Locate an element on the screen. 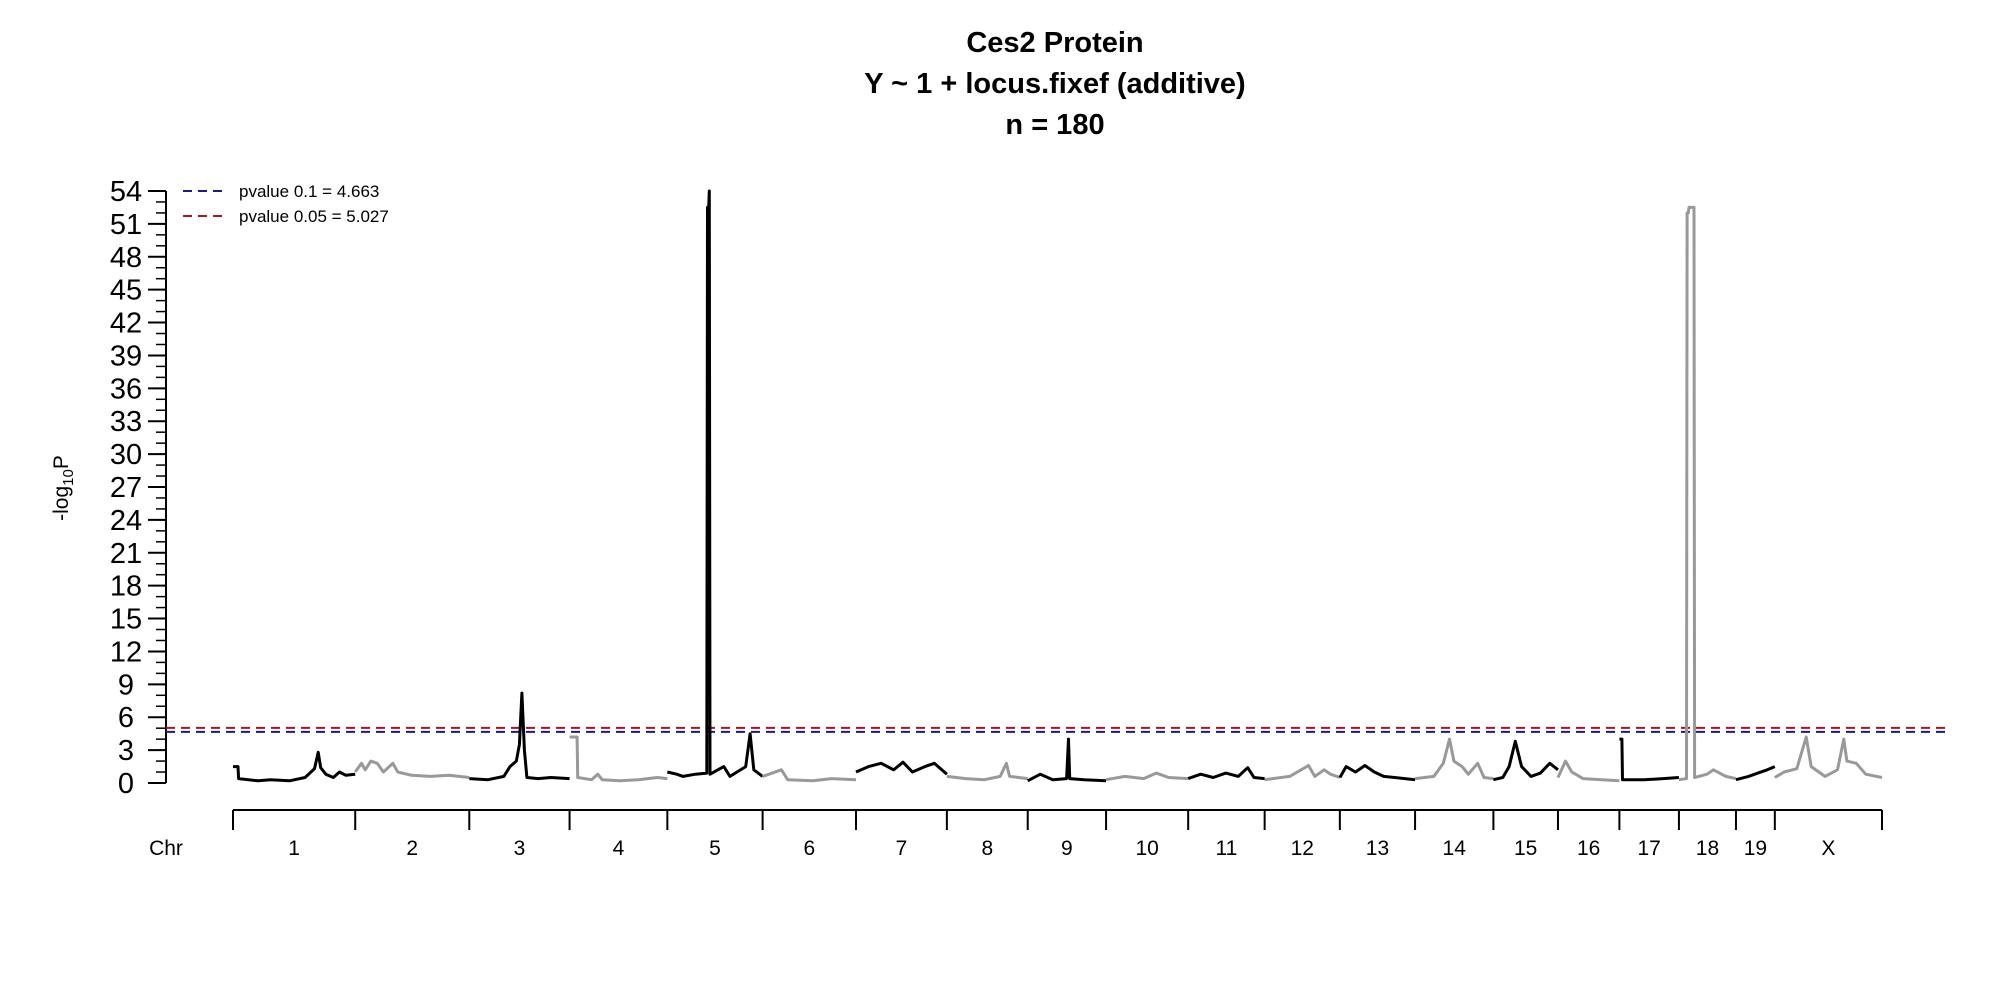 This screenshot has height=1000, width=2000. legend-label: pvalue 0.1 = 4.663 is located at coordinates (309, 191).